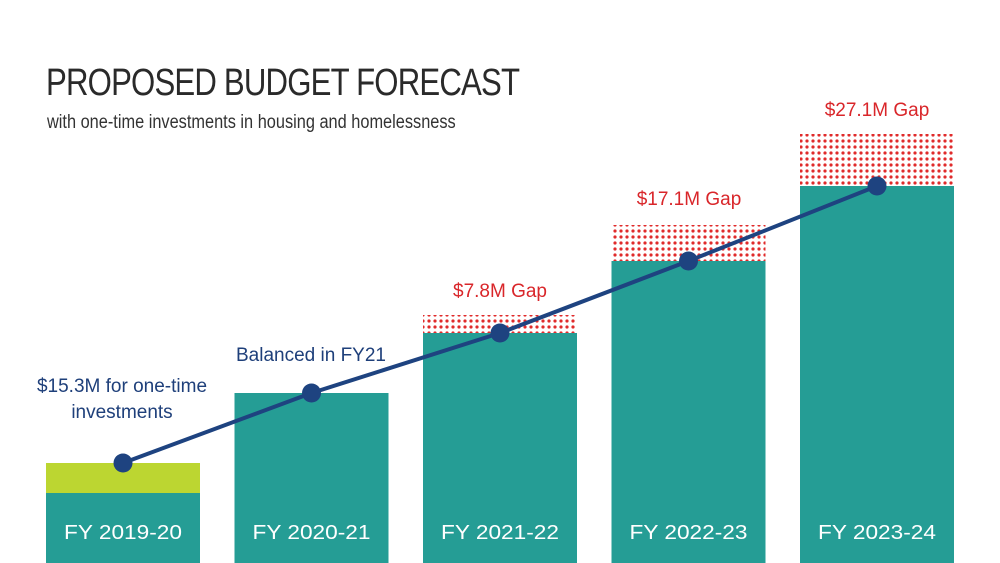  What do you see at coordinates (311, 355) in the screenshot?
I see `balanced-note: Balanced in FY21` at bounding box center [311, 355].